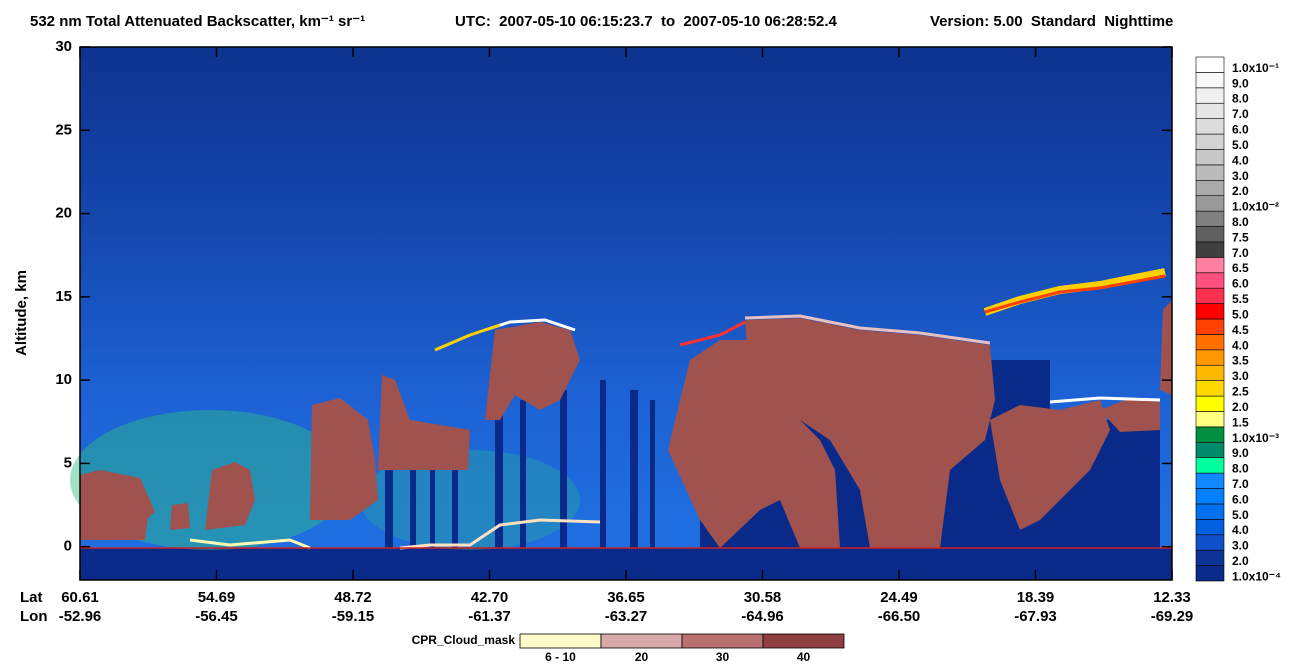  What do you see at coordinates (1255, 438) in the screenshot?
I see `colorbar-label: 1.0x10⁻³` at bounding box center [1255, 438].